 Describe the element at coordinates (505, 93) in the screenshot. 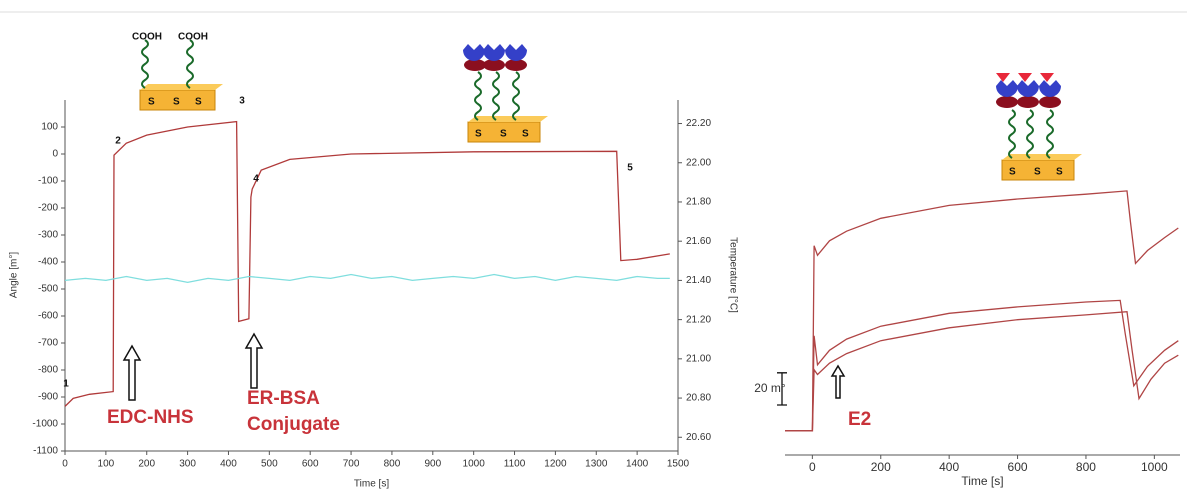

I see `surface-illustration-2: S S S` at that location.